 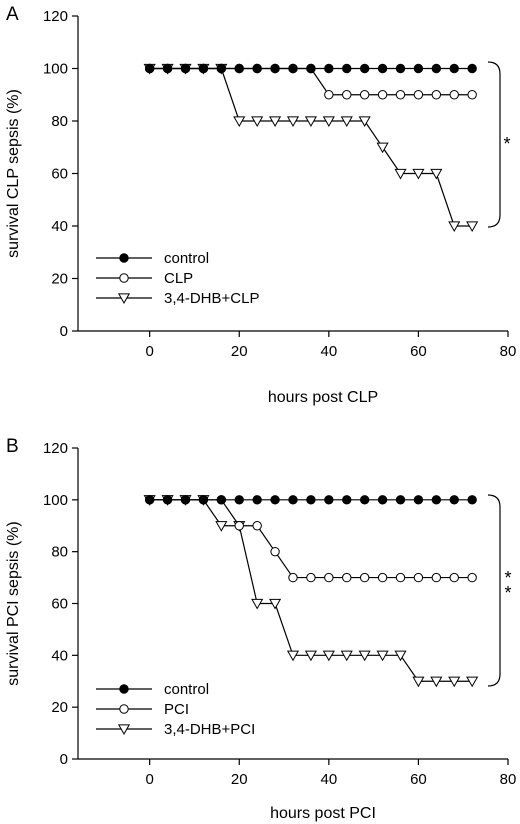 What do you see at coordinates (59, 655) in the screenshot?
I see `y-tick-label: 40` at bounding box center [59, 655].